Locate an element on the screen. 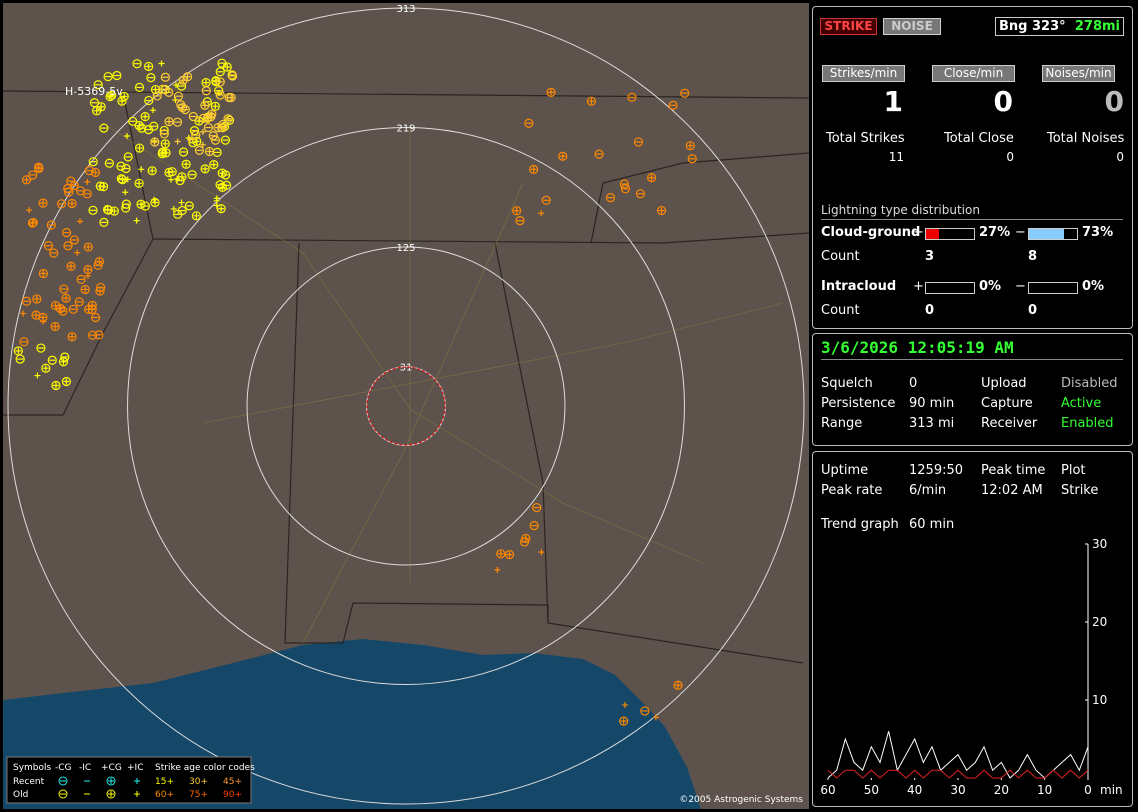 This screenshot has width=1138, height=812. legend-row: Recent is located at coordinates (29, 782).